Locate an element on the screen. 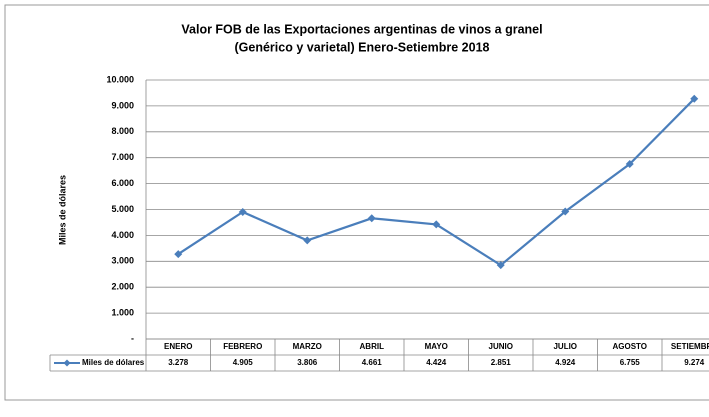 The image size is (709, 417). legend-marker is located at coordinates (67, 363).